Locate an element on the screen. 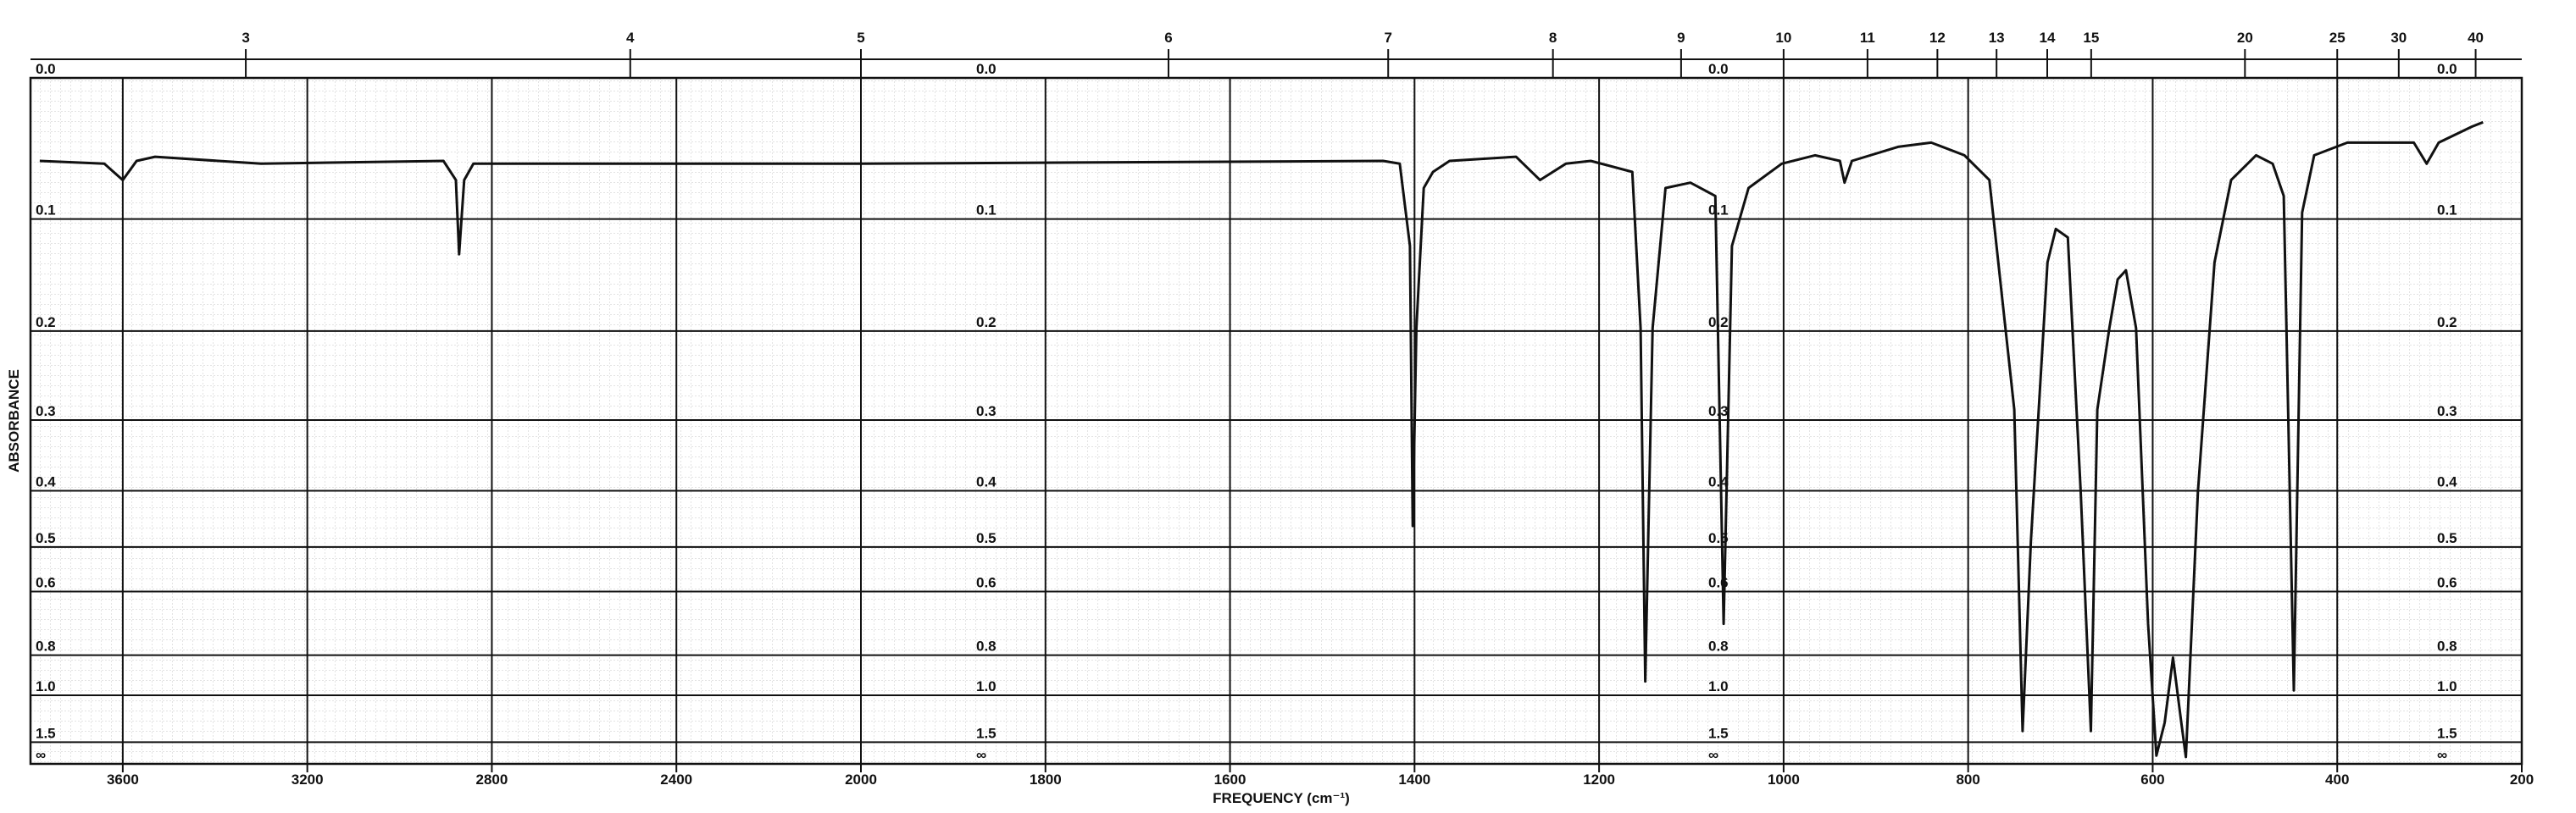  x-tick-label: 2000 is located at coordinates (861, 780).